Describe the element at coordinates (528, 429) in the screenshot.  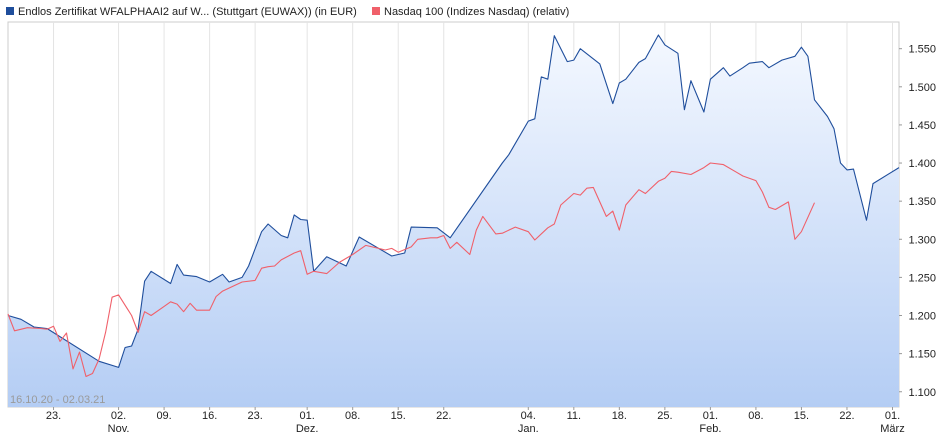
I see `x-month-label-2: Jan.` at that location.